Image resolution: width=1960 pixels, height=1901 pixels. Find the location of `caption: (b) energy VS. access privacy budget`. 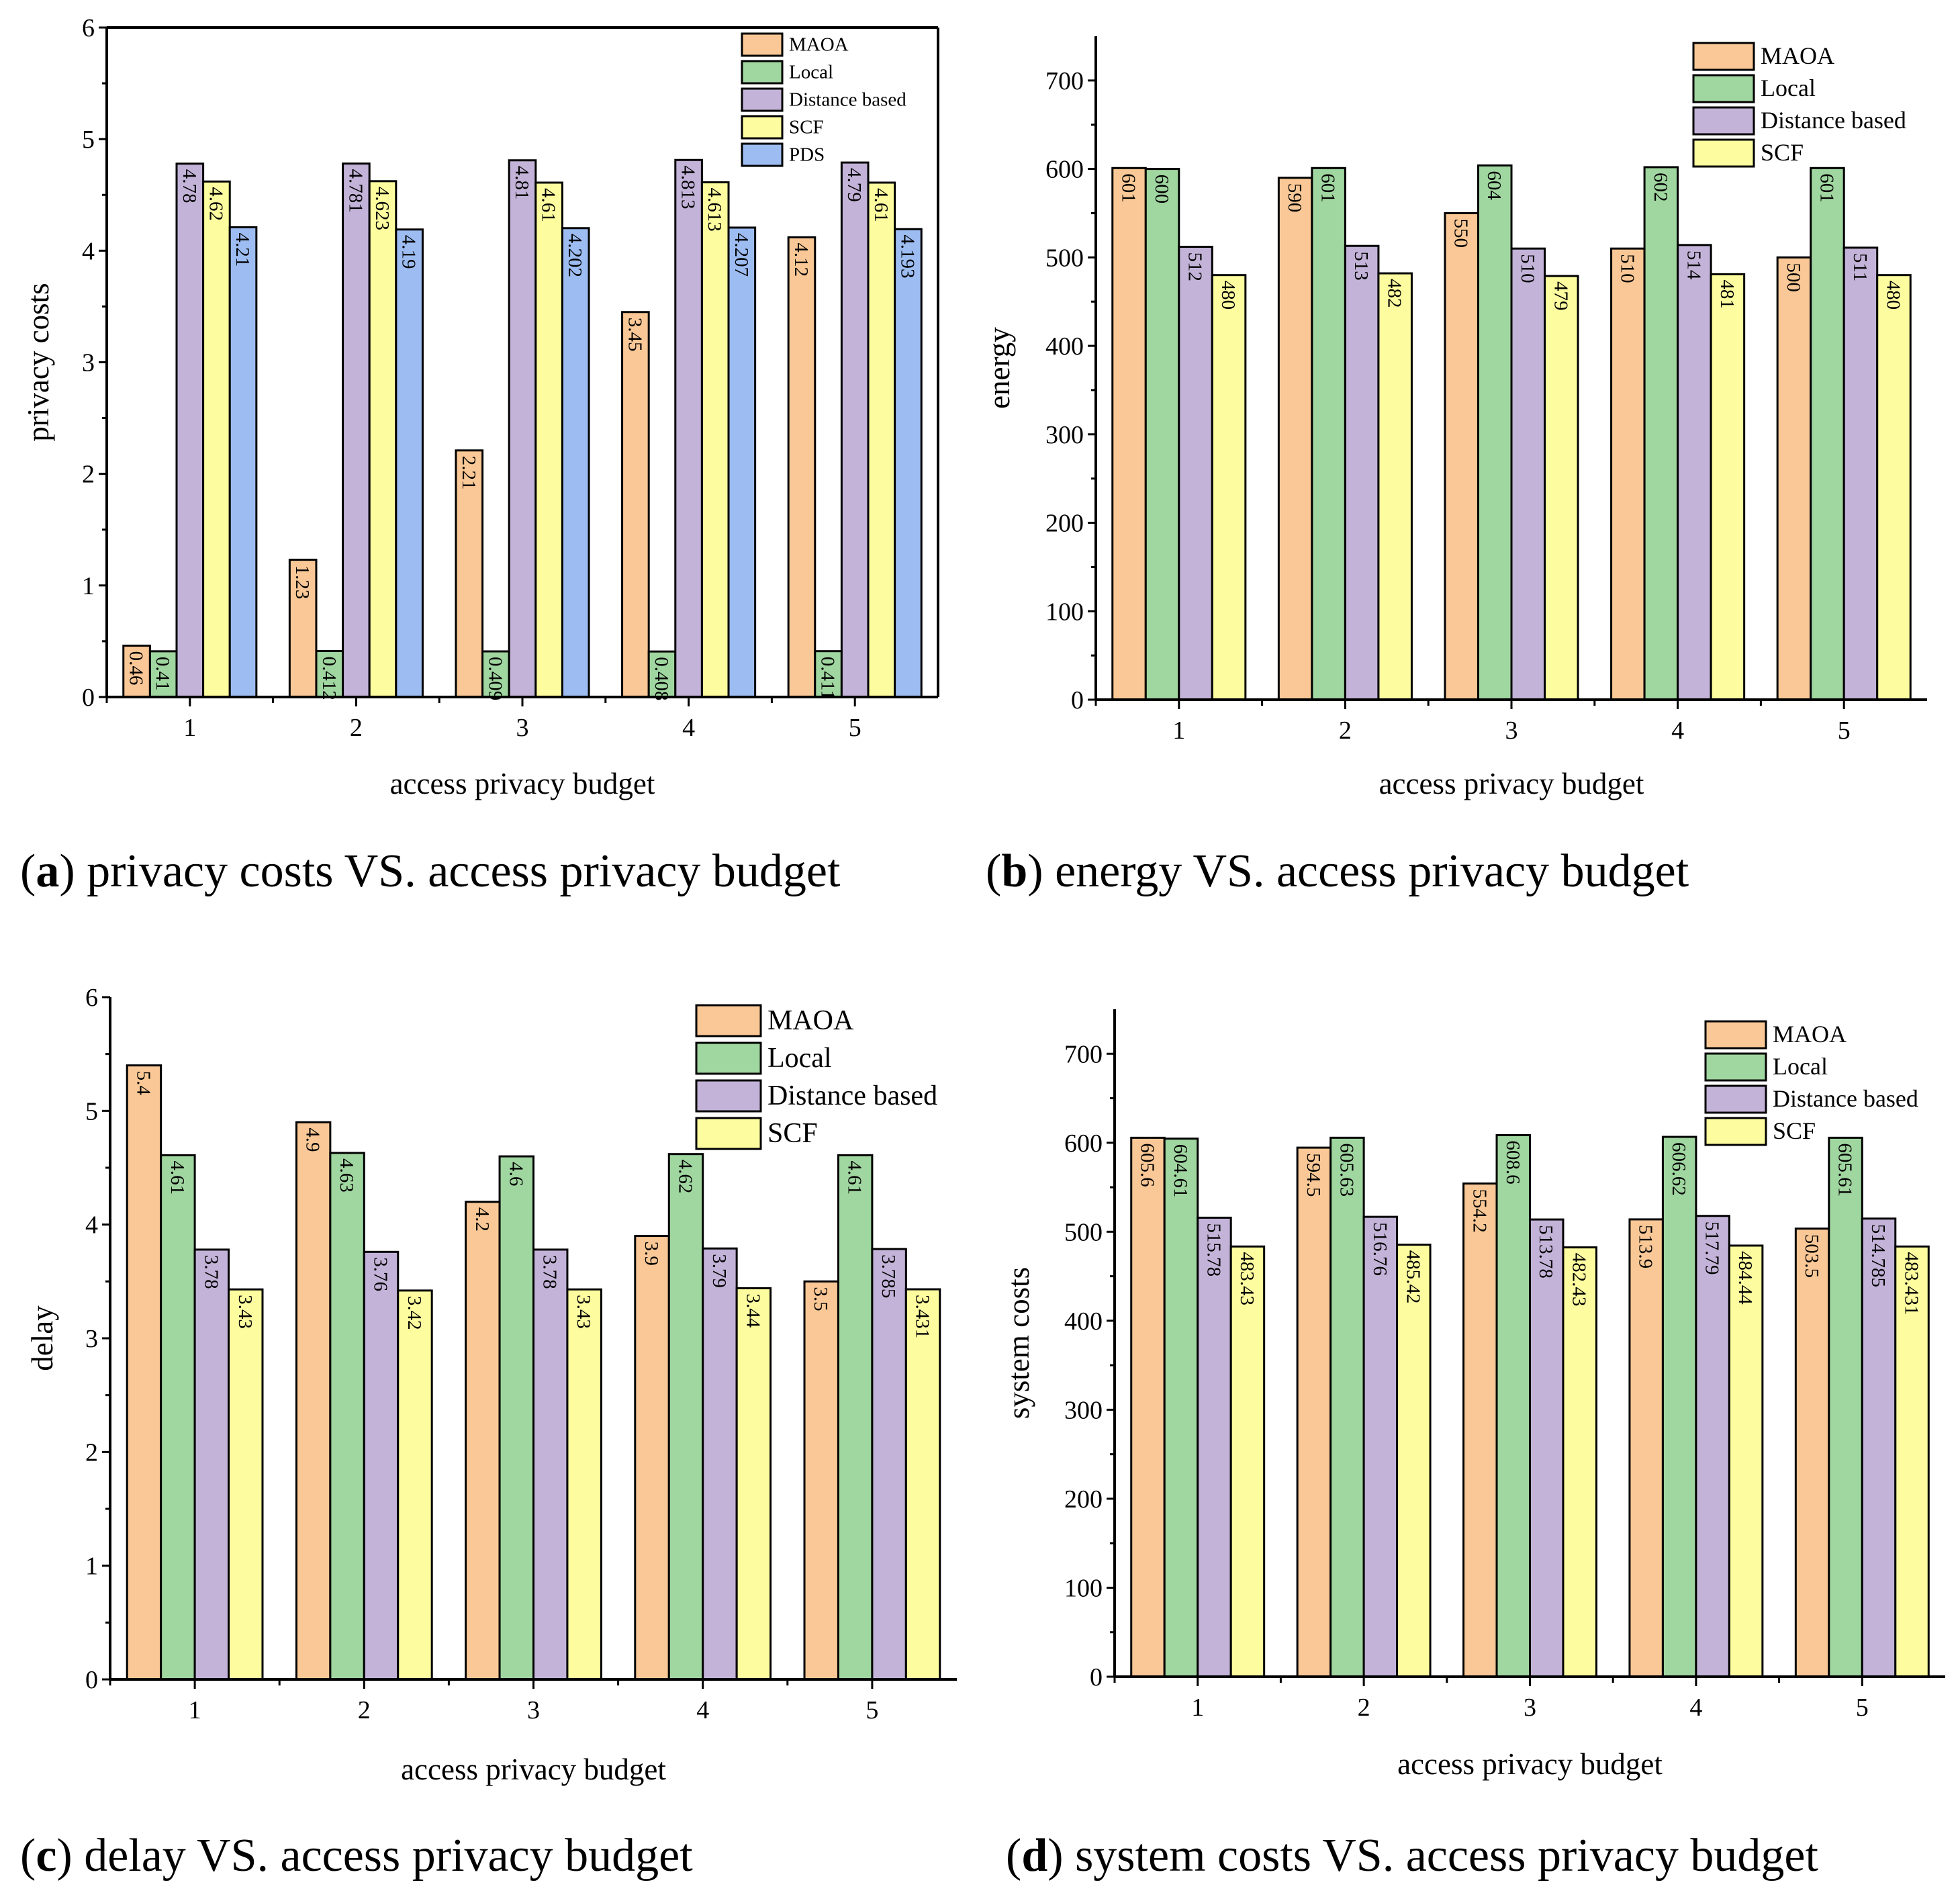

caption: (b) energy VS. access privacy budget is located at coordinates (1337, 871).